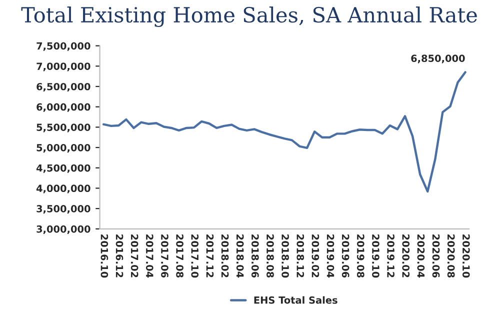 Image resolution: width=499 pixels, height=327 pixels. I want to click on x-tick-label: 2020.06, so click(436, 256).